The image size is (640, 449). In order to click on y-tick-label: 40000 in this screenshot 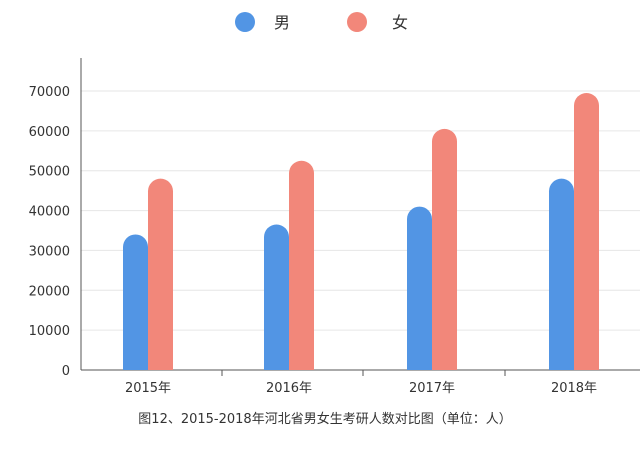, I will do `click(49, 212)`.